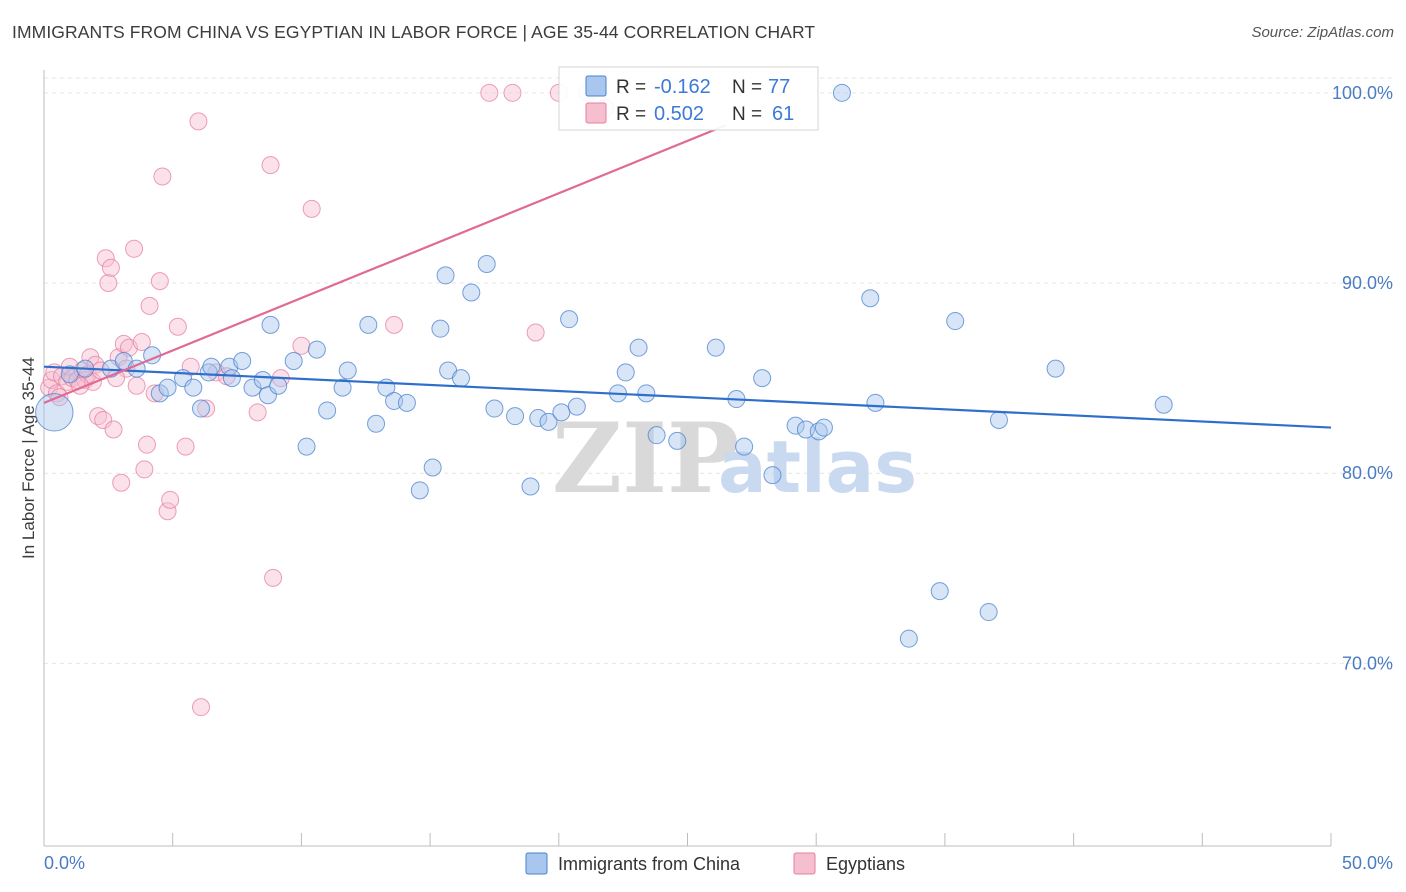 The image size is (1406, 892). I want to click on series-legend: Immigrants from China Egyptians, so click(715, 863).